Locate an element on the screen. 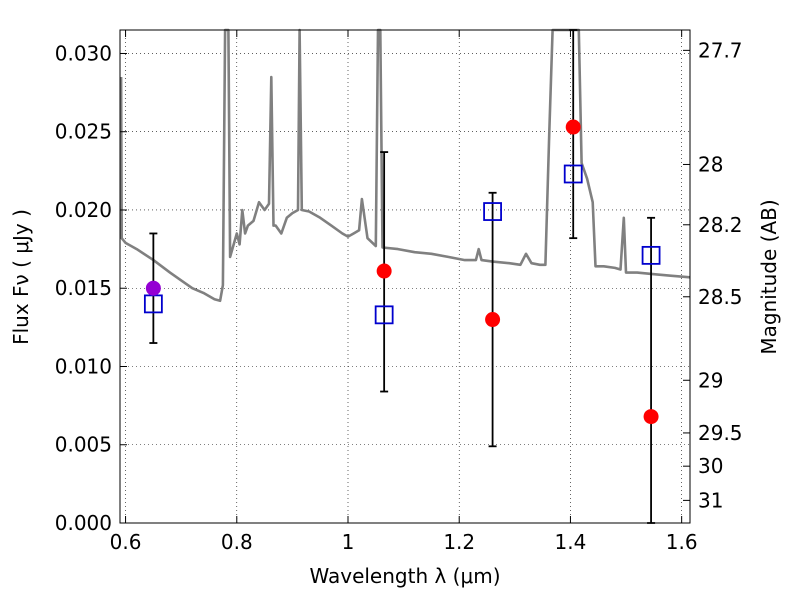 This screenshot has width=800, height=600. mag-tick-label: 31 is located at coordinates (710, 500).